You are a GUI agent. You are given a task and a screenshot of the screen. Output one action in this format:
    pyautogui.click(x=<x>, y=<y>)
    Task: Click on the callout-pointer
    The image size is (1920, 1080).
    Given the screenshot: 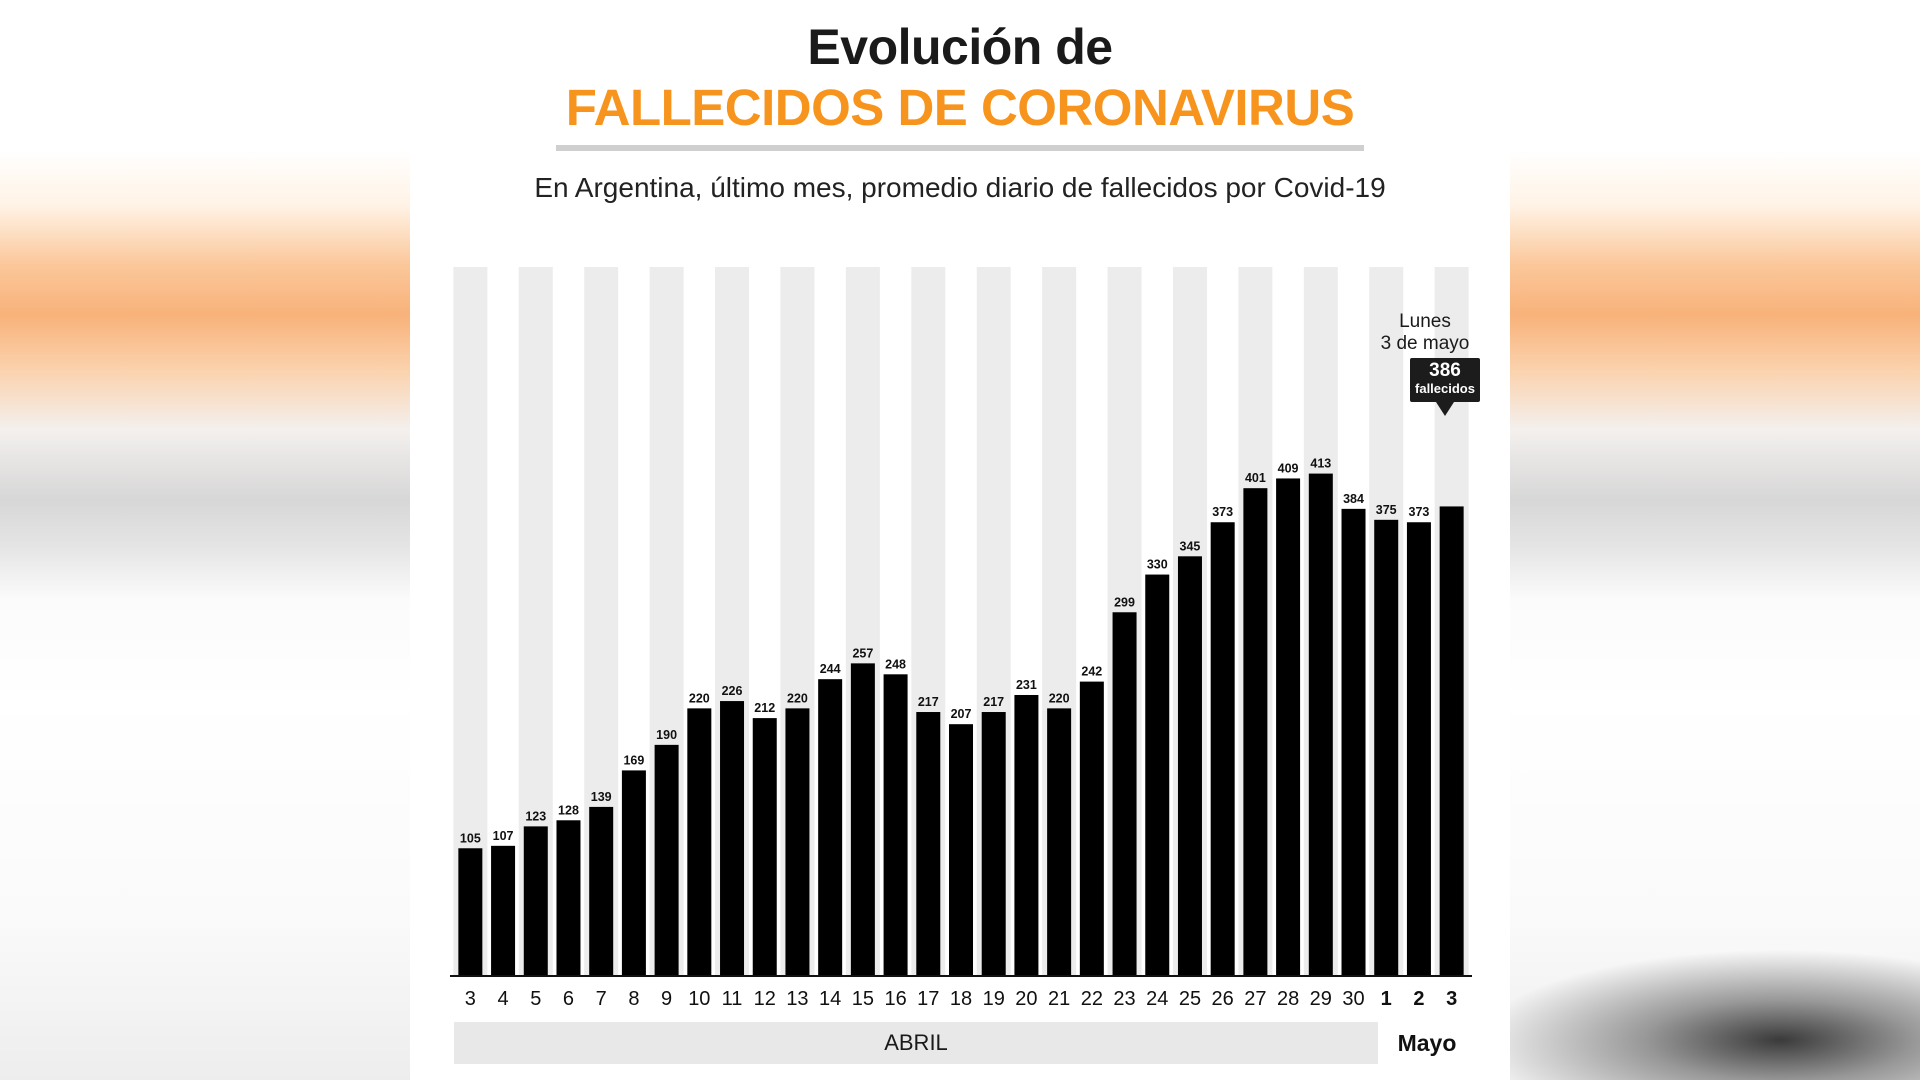 What is the action you would take?
    pyautogui.click(x=1445, y=409)
    